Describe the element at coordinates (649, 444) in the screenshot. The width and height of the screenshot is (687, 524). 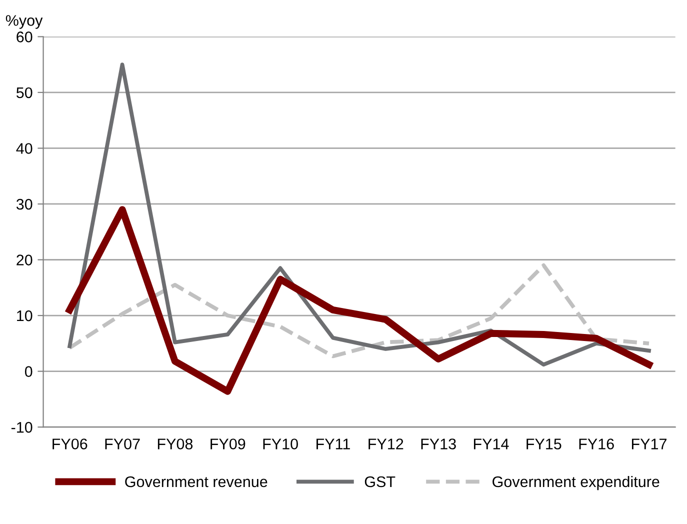
I see `x-tick-label: FY17` at that location.